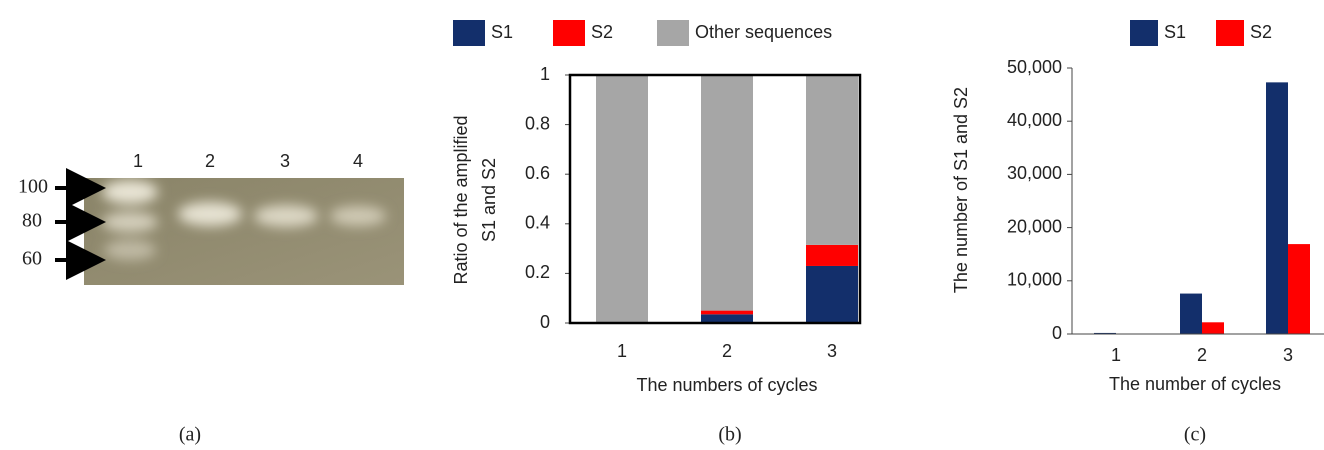  I want to click on legend-label: Other sequences, so click(763, 32).